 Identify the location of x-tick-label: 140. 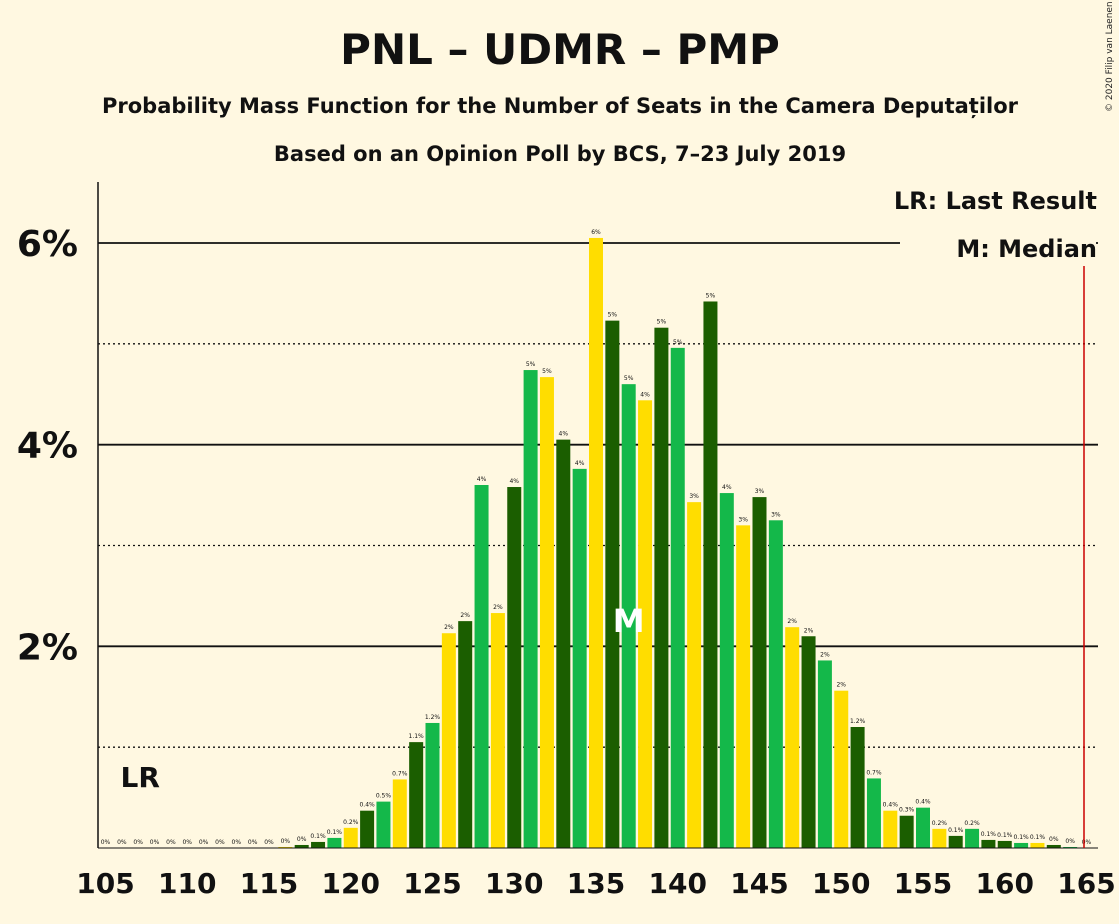
(678, 883).